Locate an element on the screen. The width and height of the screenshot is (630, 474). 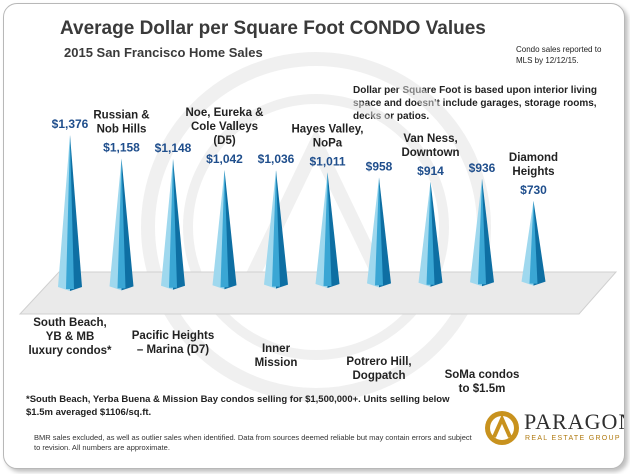
category-label-inner-mission: Inner Mission is located at coordinates (276, 356).